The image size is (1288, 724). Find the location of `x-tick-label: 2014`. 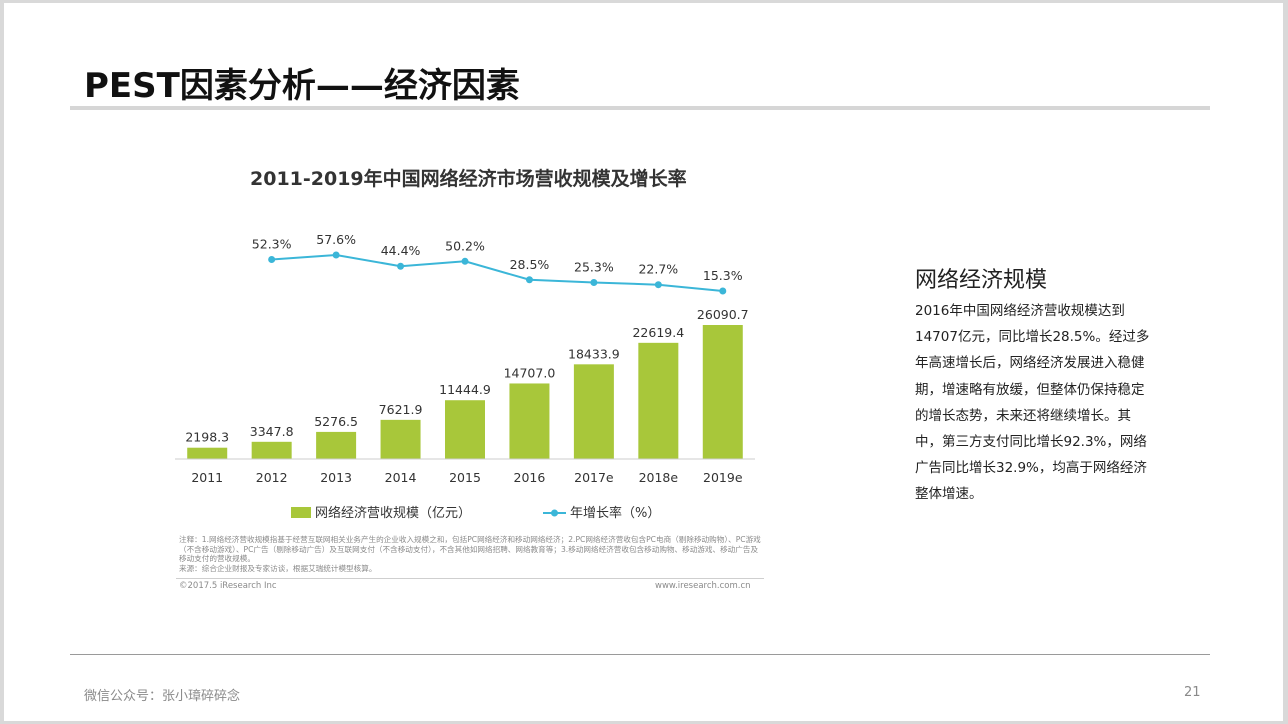

x-tick-label: 2014 is located at coordinates (401, 477).